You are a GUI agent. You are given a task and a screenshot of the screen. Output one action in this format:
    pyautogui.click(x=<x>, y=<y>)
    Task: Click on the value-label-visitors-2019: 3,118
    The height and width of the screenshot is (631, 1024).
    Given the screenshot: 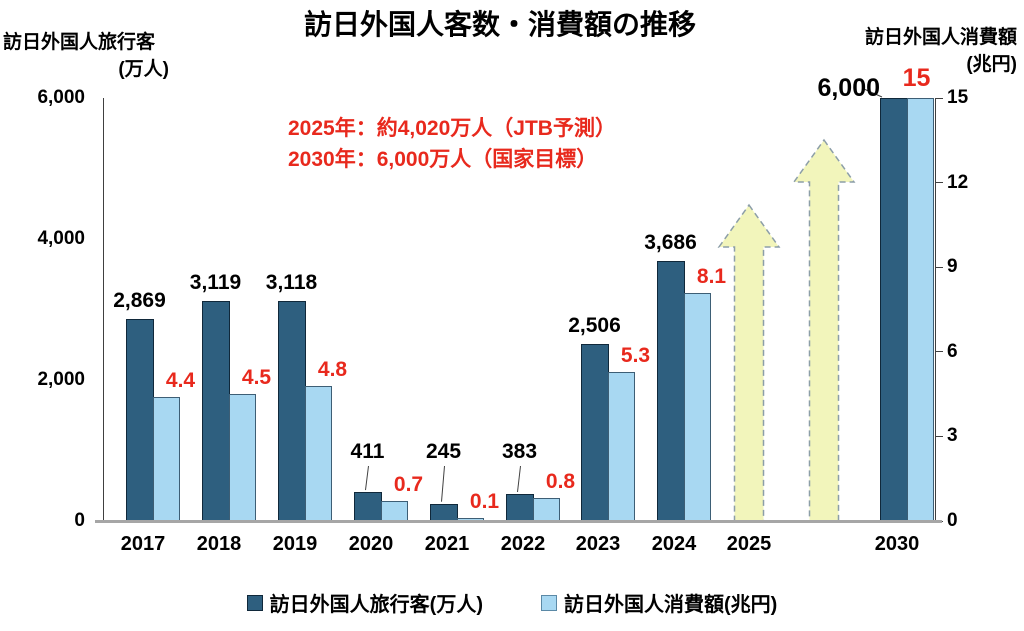 What is the action you would take?
    pyautogui.click(x=291, y=283)
    